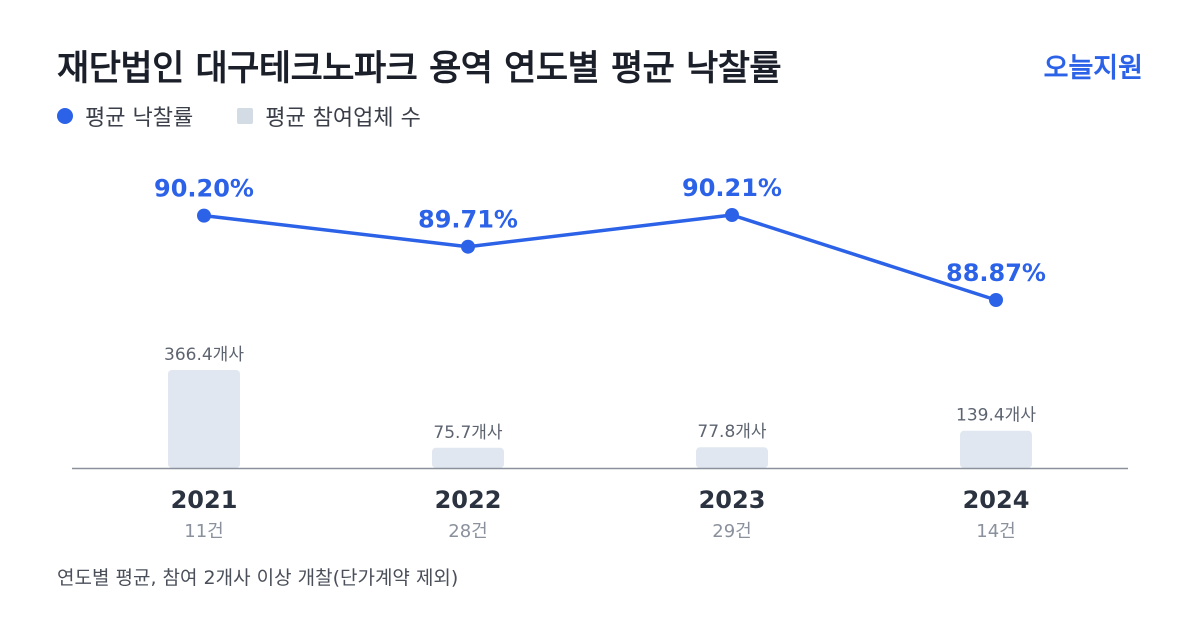  What do you see at coordinates (996, 416) in the screenshot?
I see `bar-label-2024: 139.4개사` at bounding box center [996, 416].